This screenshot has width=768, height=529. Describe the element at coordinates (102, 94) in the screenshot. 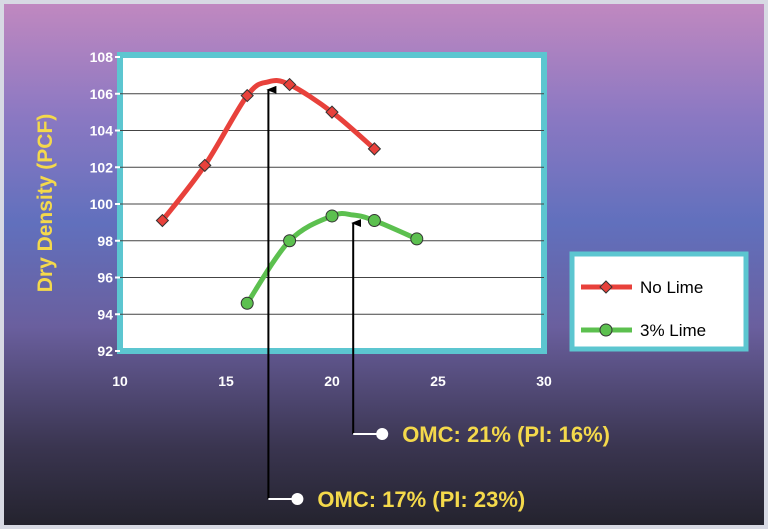

I see `y-tick-label: 106` at that location.